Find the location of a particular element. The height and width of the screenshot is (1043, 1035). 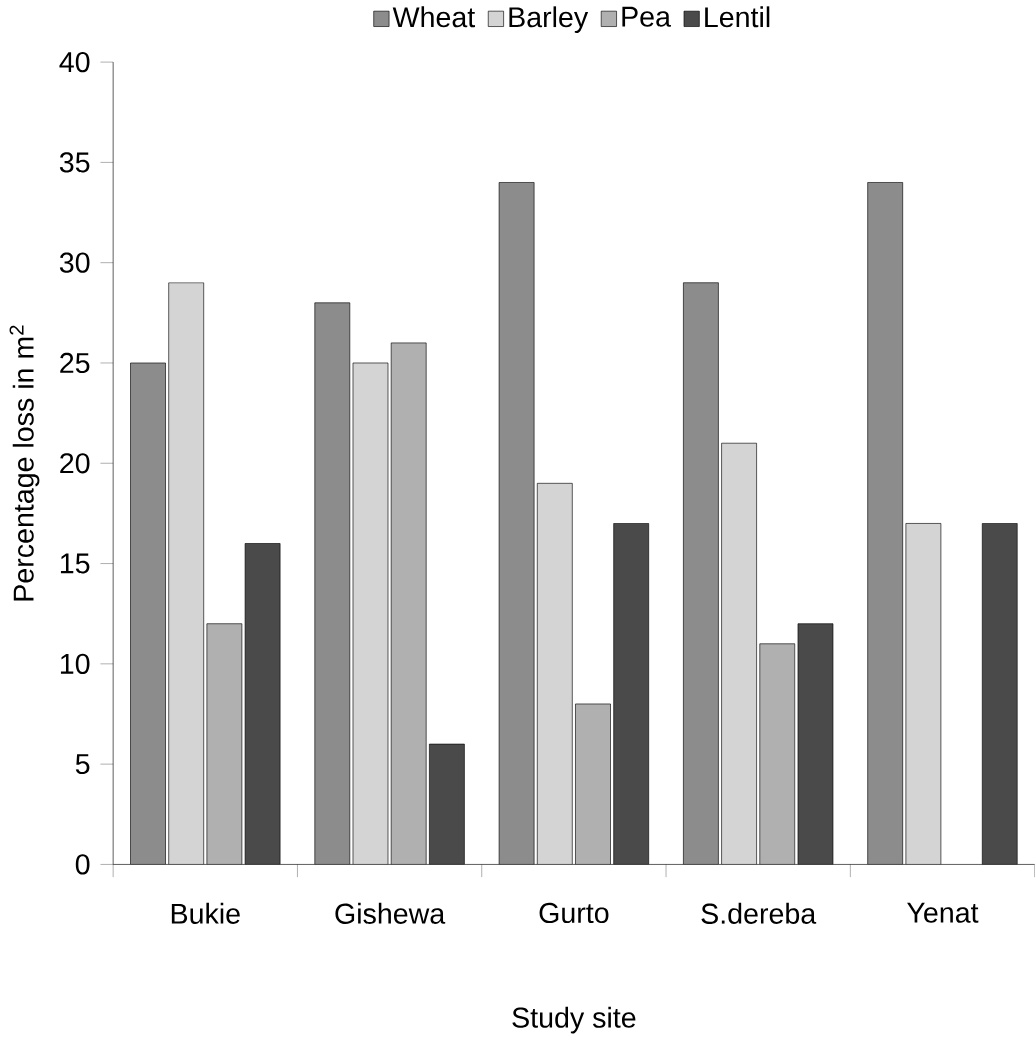

y-tick-label: 40 is located at coordinates (74, 62).